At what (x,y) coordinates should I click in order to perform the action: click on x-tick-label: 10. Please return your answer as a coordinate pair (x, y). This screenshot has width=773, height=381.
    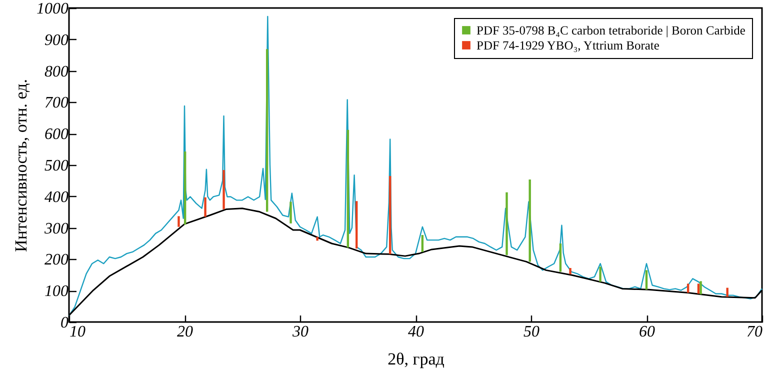
    Looking at the image, I should click on (78, 332).